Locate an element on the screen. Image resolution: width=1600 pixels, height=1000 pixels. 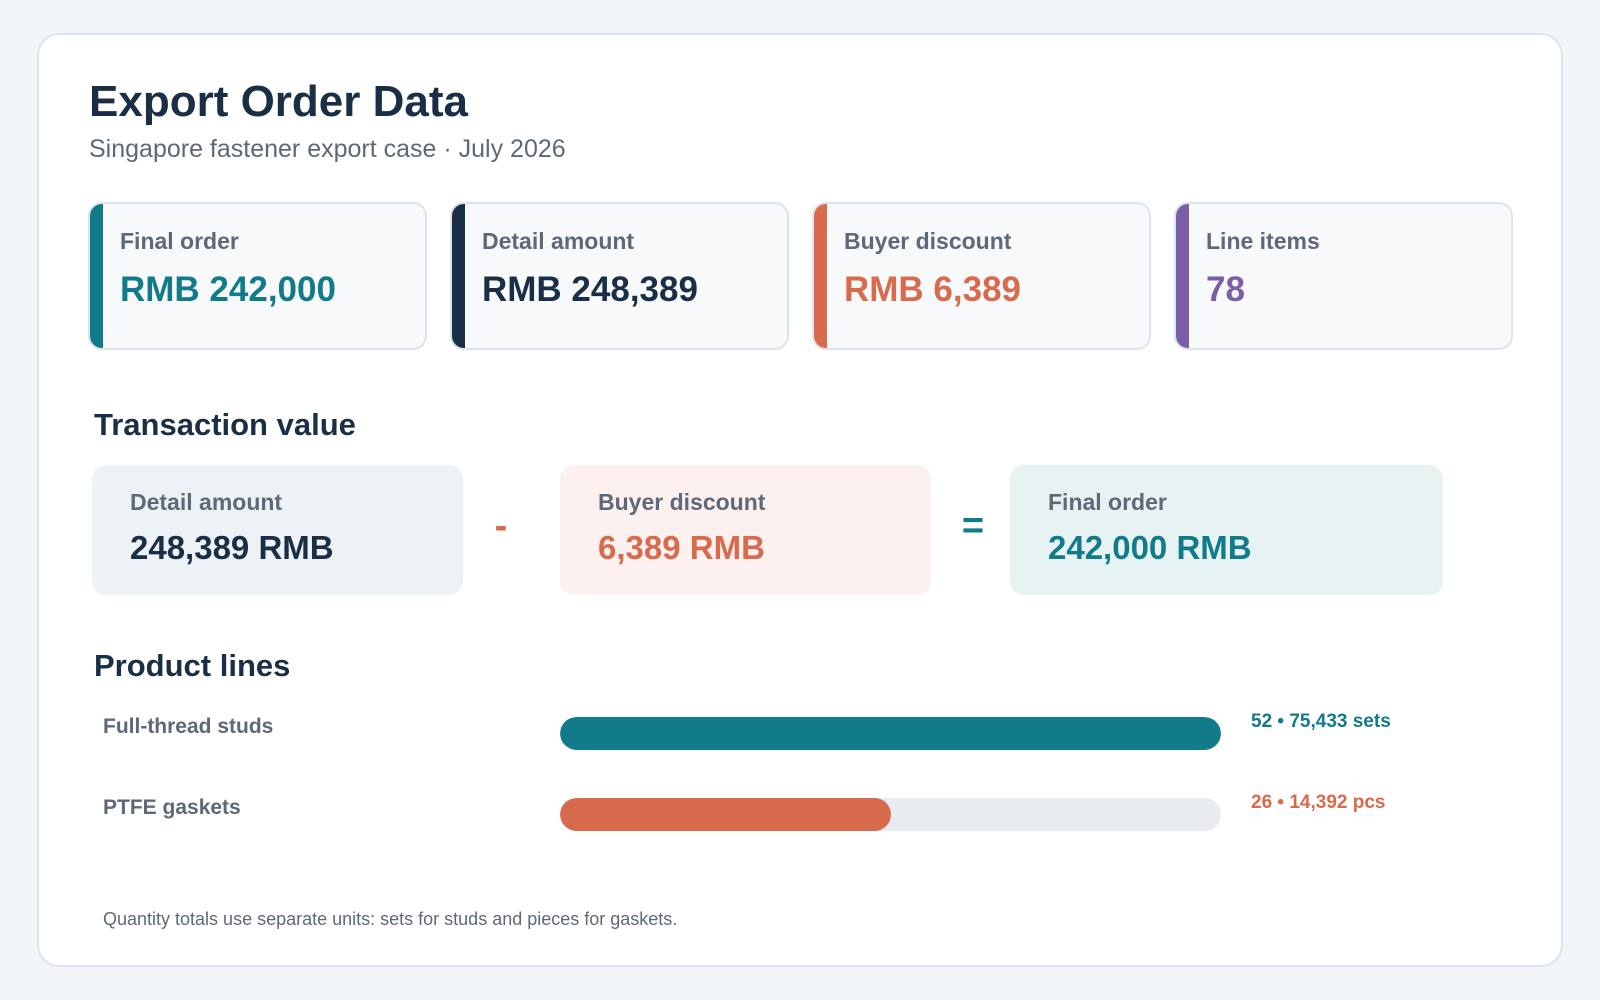
kpi-value: RMB 242,000 is located at coordinates (228, 289).